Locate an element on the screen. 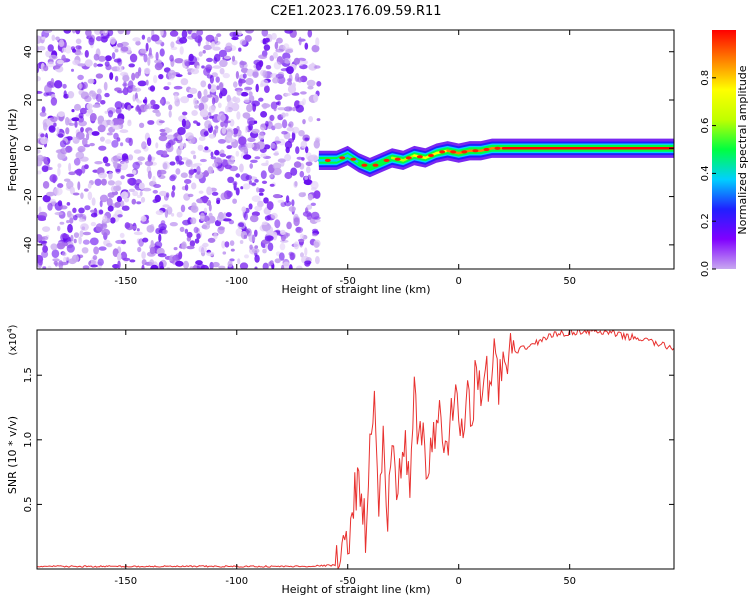 The height and width of the screenshot is (600, 750). colorbar-tick-label: 0.4 is located at coordinates (705, 173).